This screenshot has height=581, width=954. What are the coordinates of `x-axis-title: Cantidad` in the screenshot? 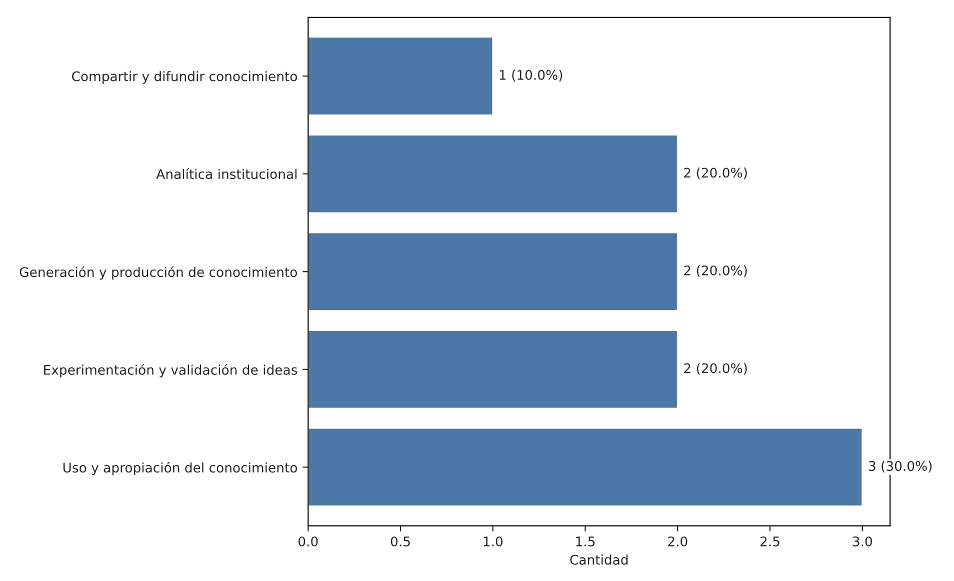 It's located at (599, 559).